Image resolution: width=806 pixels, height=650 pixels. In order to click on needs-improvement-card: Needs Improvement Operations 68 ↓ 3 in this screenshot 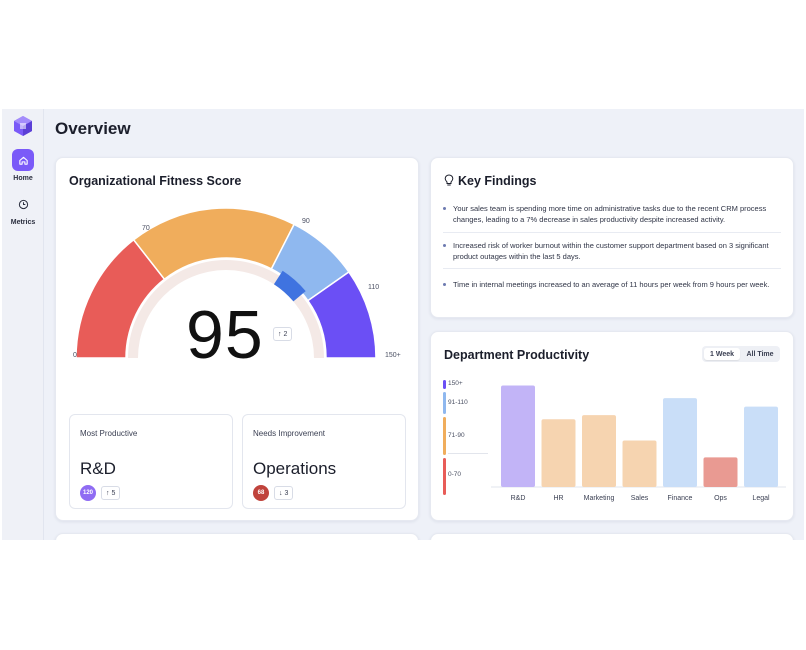, I will do `click(324, 461)`.